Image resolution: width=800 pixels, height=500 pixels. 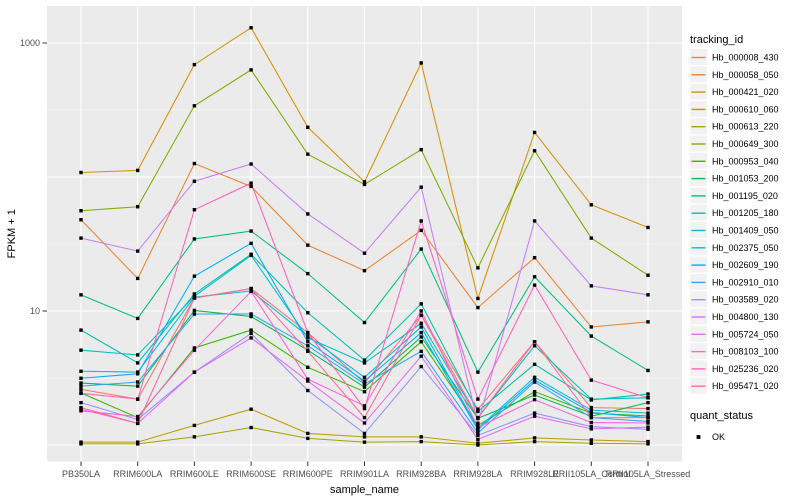 What do you see at coordinates (745, 248) in the screenshot?
I see `legend-item-label: Hb_002375_050` at bounding box center [745, 248].